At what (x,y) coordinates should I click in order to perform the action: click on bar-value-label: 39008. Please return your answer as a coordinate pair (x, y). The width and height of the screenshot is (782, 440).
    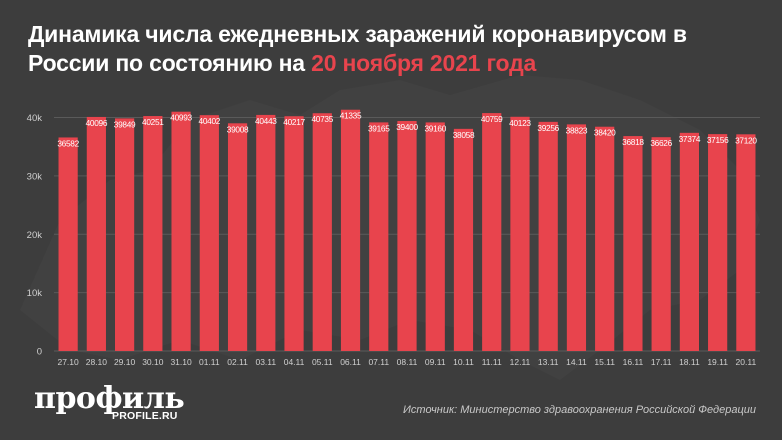
    Looking at the image, I should click on (238, 129).